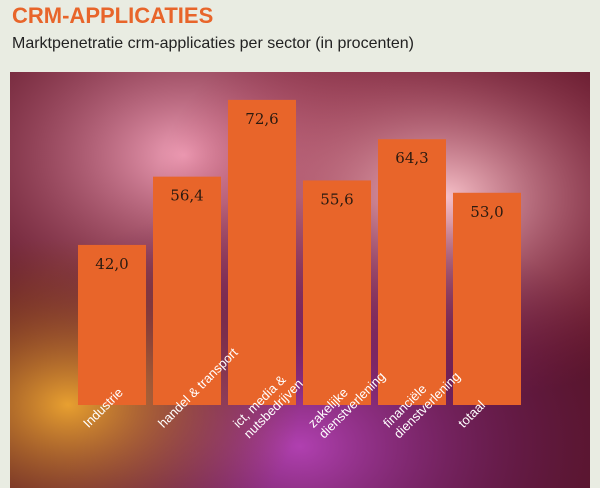 This screenshot has height=488, width=600. I want to click on value-label: 64,3, so click(411, 158).